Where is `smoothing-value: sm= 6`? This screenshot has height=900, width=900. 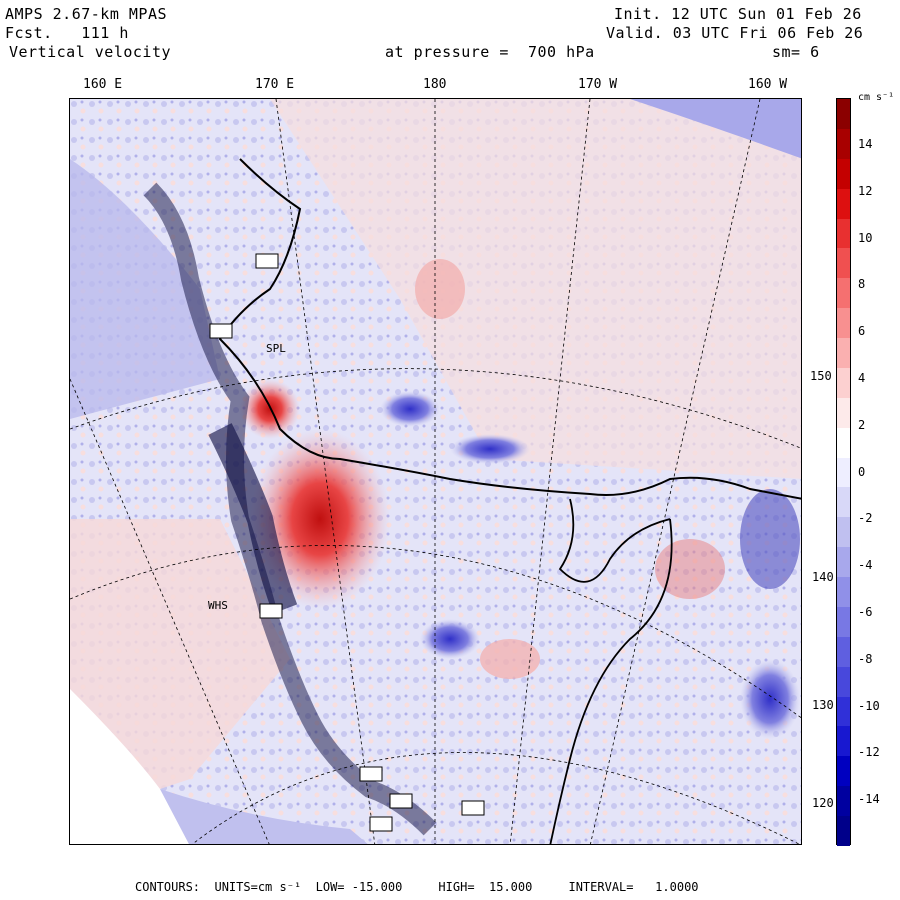 smoothing-value: sm= 6 is located at coordinates (796, 52).